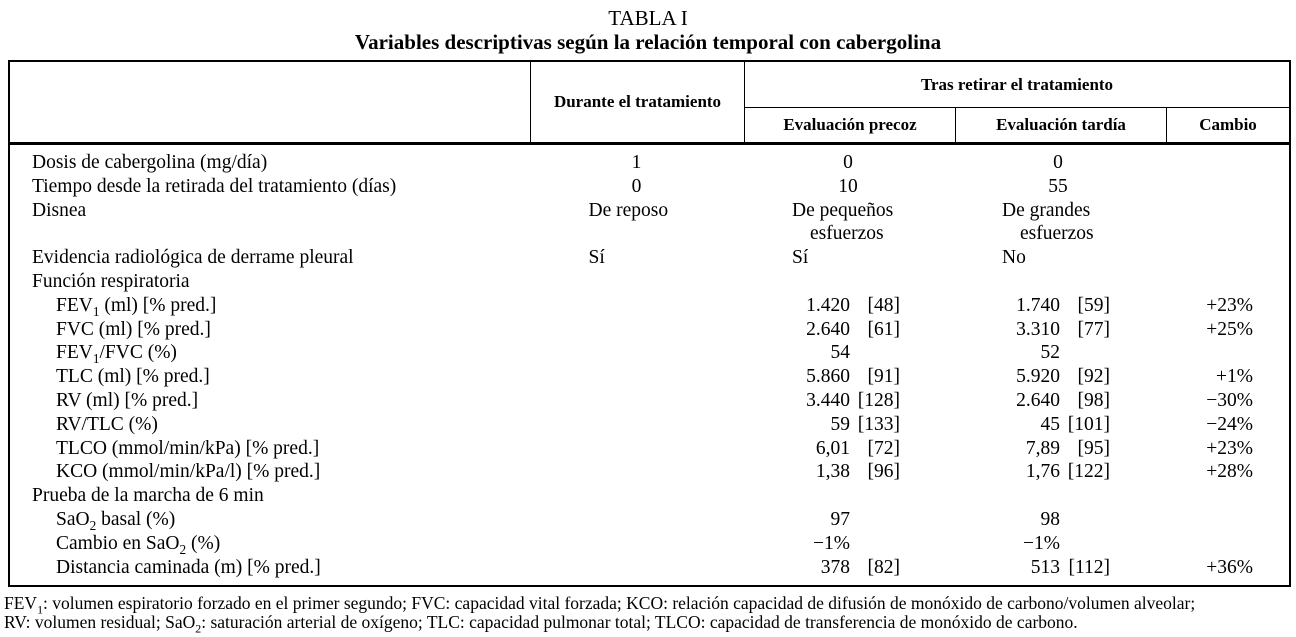 Image resolution: width=1296 pixels, height=637 pixels. I want to click on row-label: Función respiratoria, so click(111, 281).